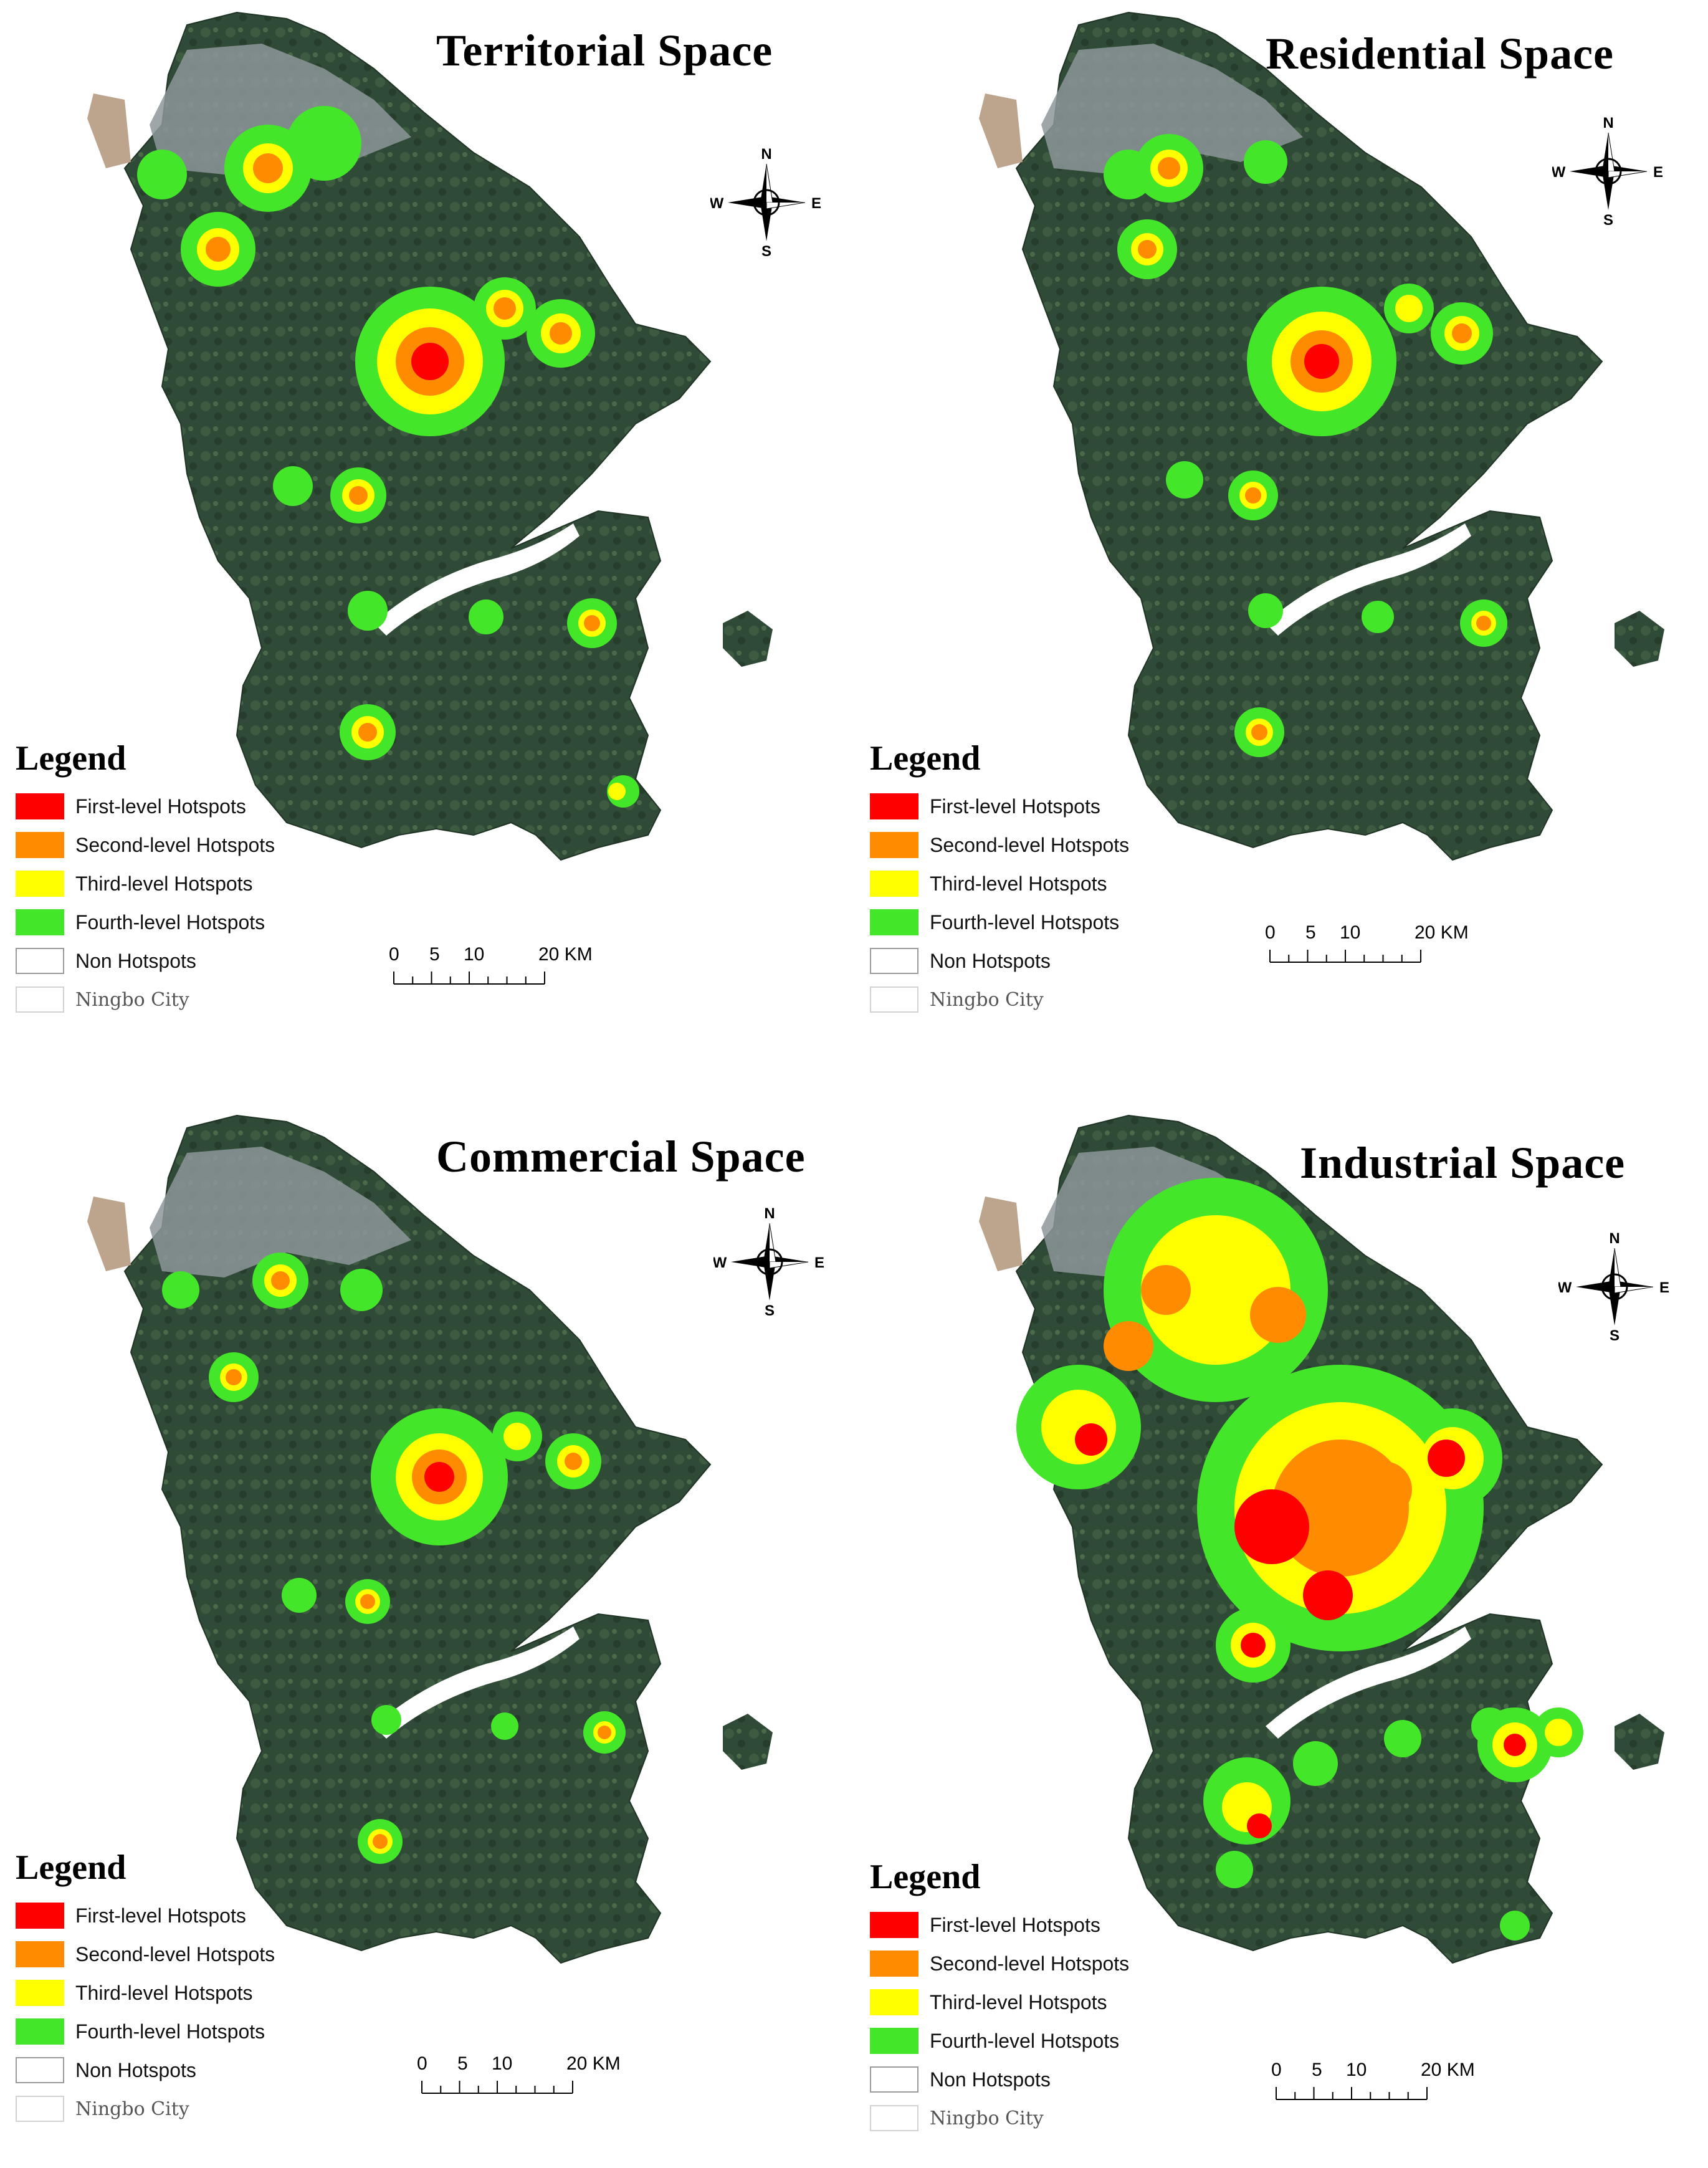  What do you see at coordinates (161, 1915) in the screenshot?
I see `legend-label: First-level Hotspots` at bounding box center [161, 1915].